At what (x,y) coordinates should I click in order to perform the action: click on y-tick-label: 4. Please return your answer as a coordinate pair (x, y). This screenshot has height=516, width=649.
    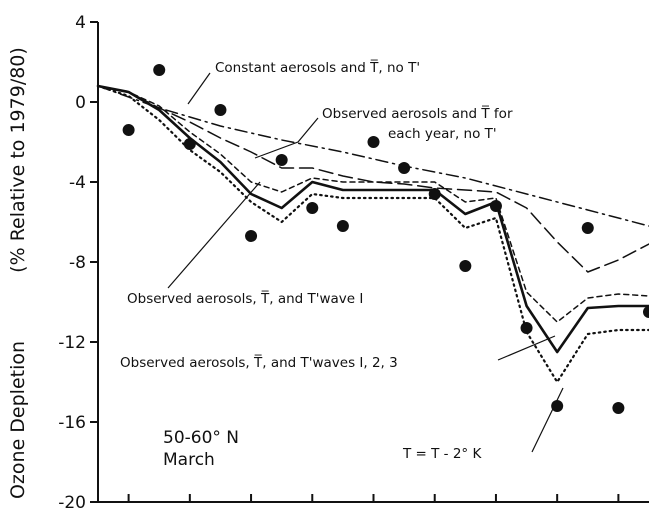
    Looking at the image, I should click on (80, 23).